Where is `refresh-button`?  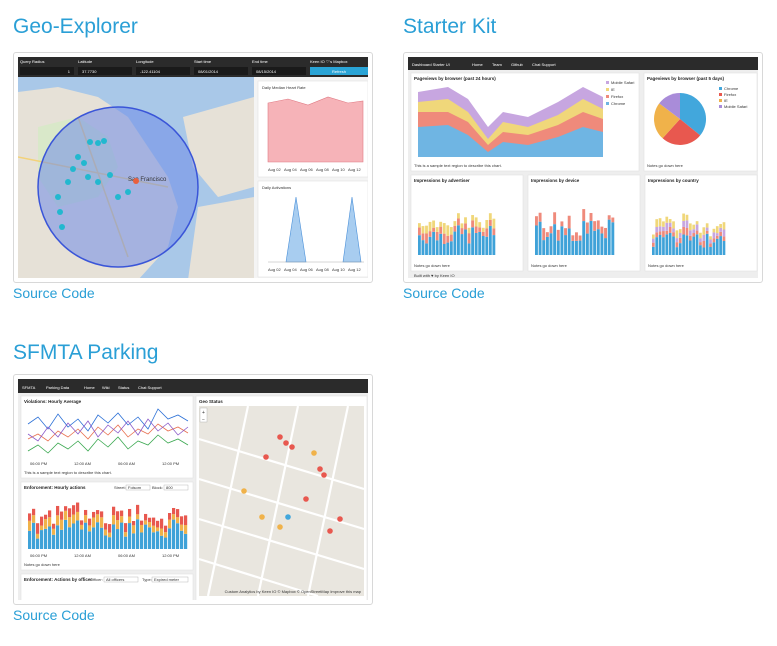
refresh-button is located at coordinates (339, 71).